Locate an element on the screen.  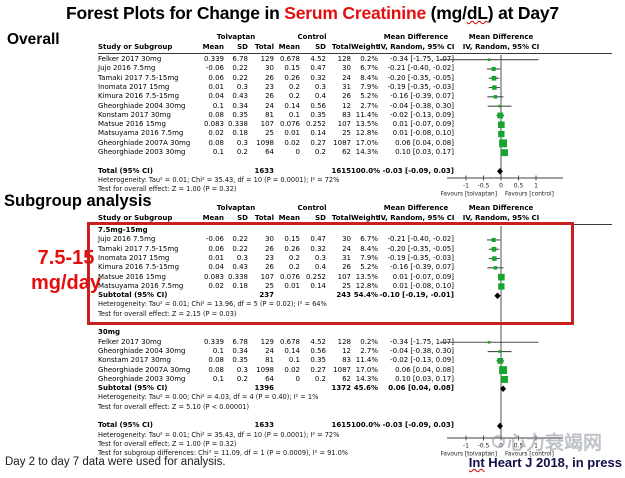
summary-diamond is located at coordinates (503, 389).